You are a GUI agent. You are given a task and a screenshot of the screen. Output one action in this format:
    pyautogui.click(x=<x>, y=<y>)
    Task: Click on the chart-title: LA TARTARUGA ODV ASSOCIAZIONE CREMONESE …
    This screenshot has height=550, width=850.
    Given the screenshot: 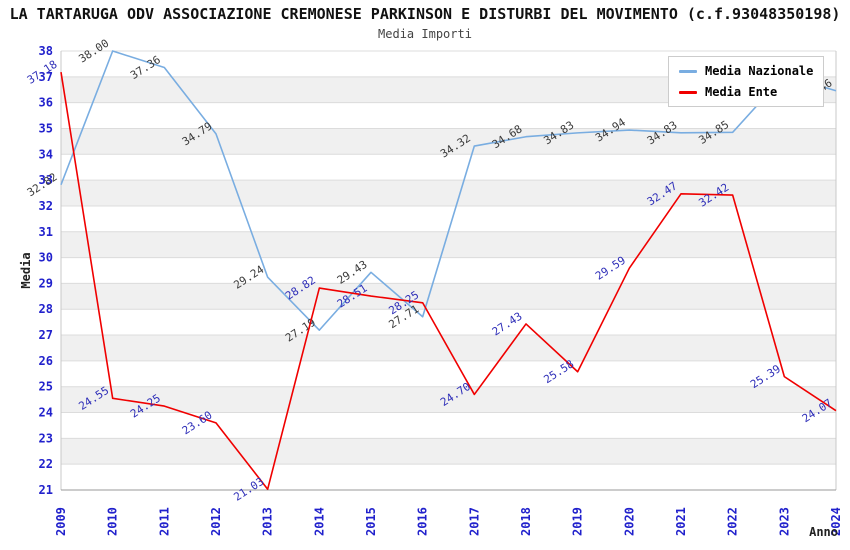 What is the action you would take?
    pyautogui.click(x=425, y=14)
    